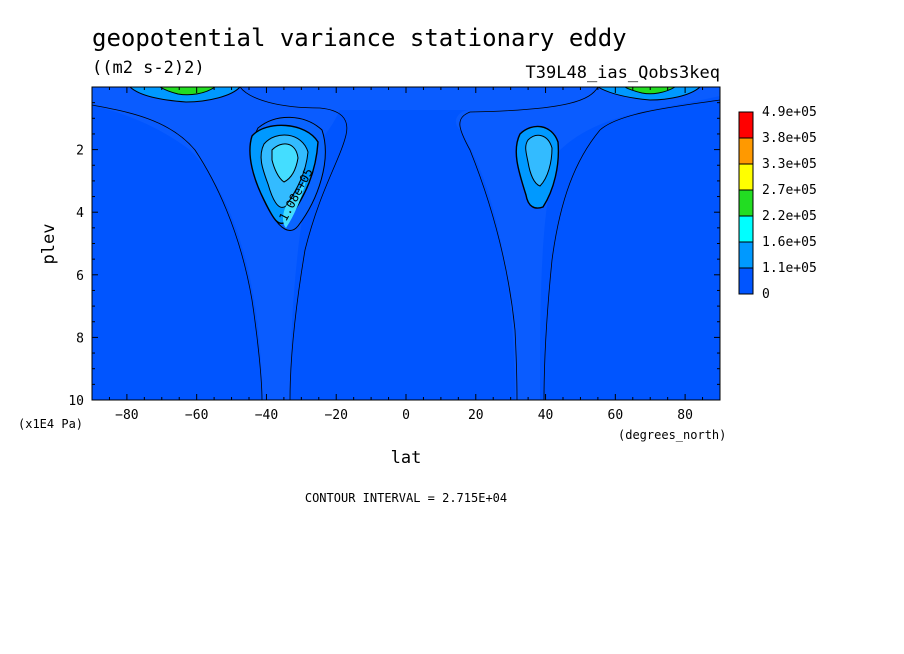 This screenshot has width=904, height=654. What do you see at coordinates (406, 498) in the screenshot?
I see `contour-interval-text: CONTOUR INTERVAL = 2.715E+04` at bounding box center [406, 498].